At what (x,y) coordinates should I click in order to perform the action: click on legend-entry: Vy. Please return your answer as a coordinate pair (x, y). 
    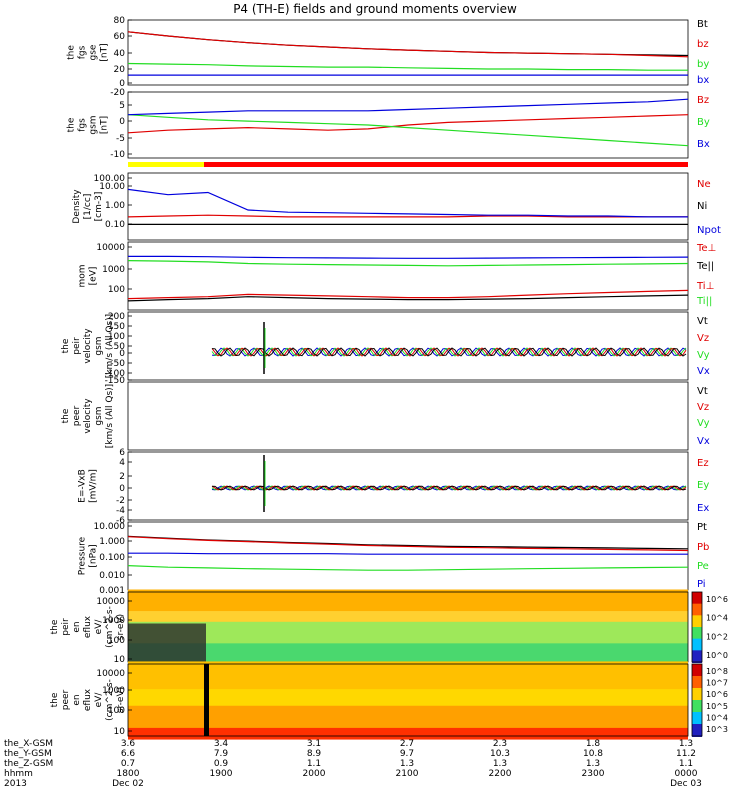
    Looking at the image, I should click on (703, 355).